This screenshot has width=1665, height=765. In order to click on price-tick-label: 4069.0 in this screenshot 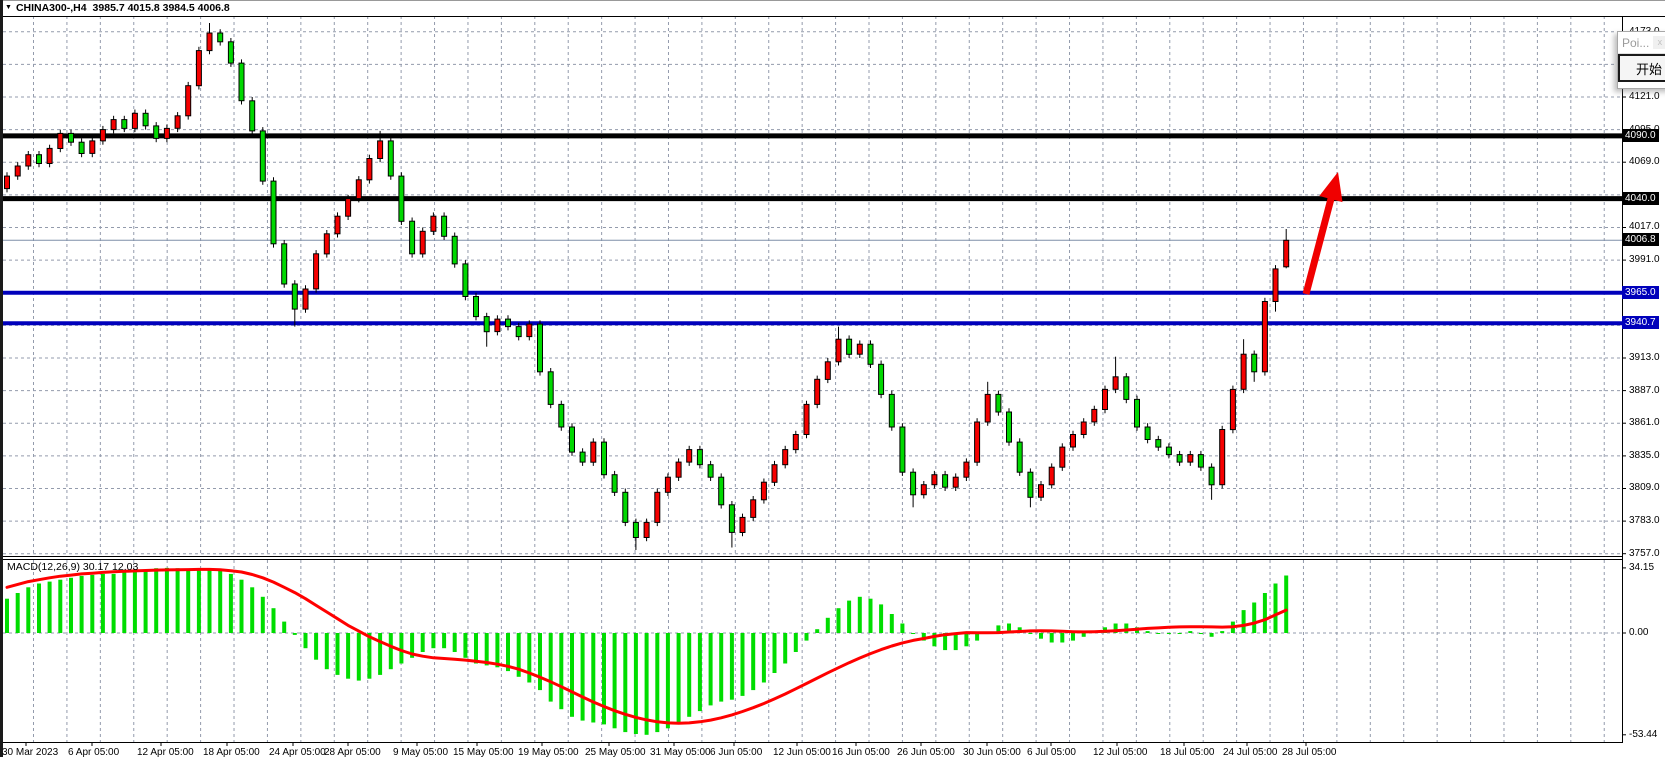, I will do `click(1644, 161)`.